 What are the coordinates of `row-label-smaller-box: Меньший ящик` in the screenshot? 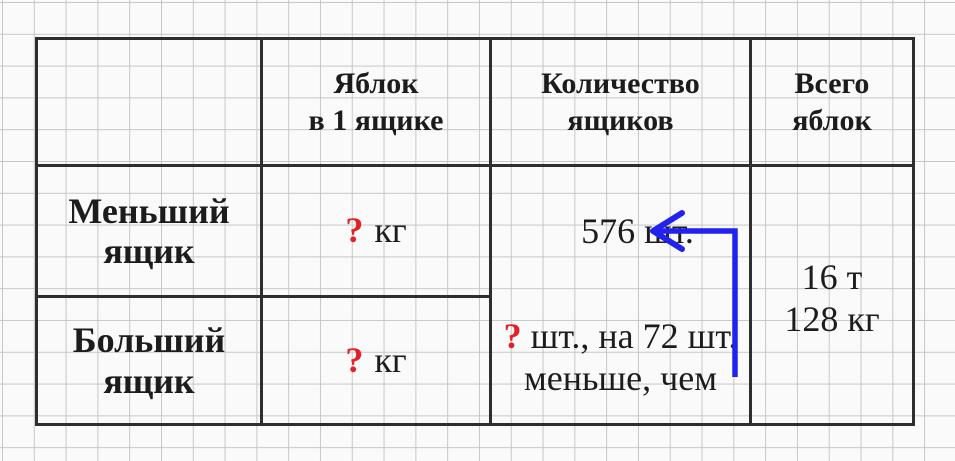 It's located at (150, 232).